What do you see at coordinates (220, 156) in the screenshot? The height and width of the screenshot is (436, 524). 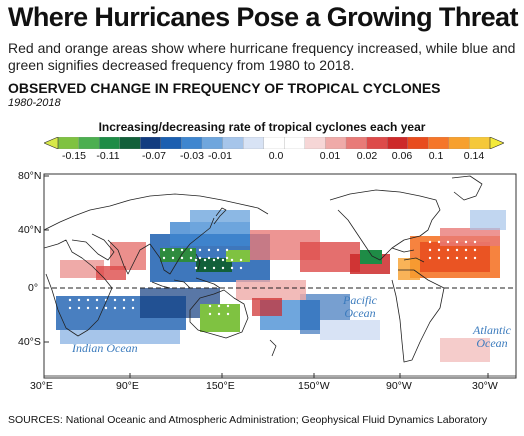 I see `legend-tick: -0.01` at bounding box center [220, 156].